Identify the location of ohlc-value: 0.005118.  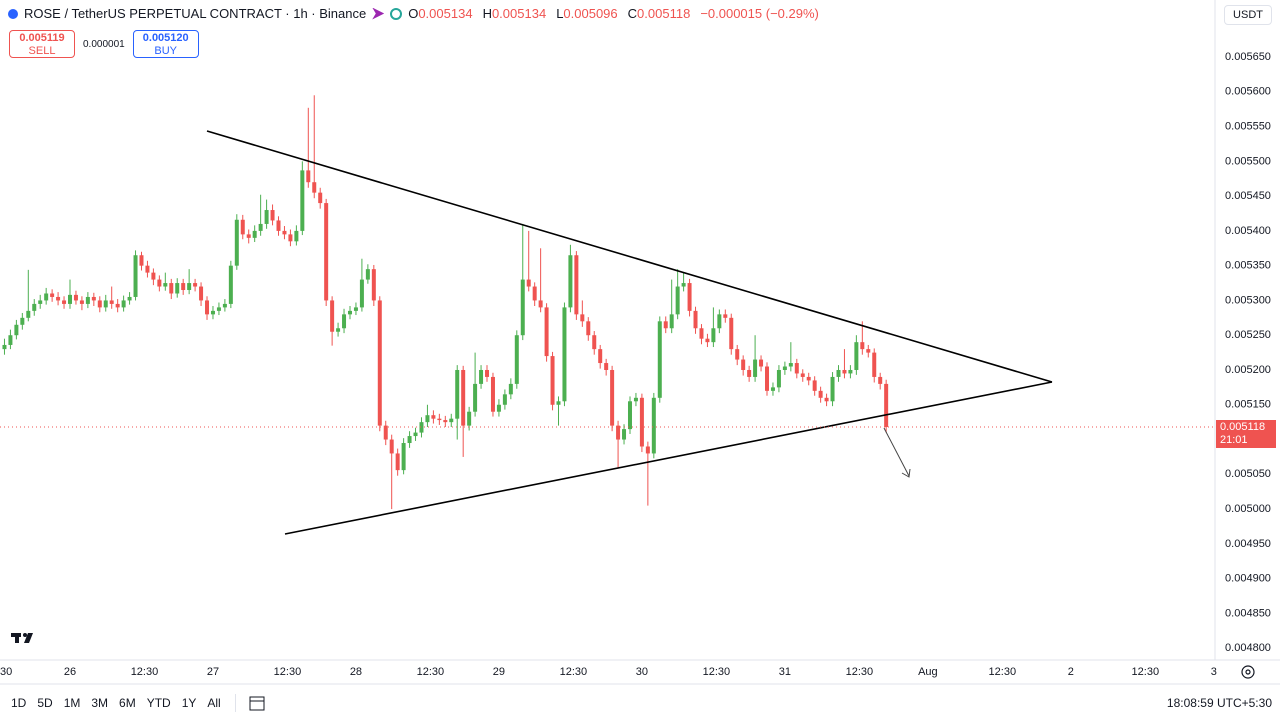
(664, 13).